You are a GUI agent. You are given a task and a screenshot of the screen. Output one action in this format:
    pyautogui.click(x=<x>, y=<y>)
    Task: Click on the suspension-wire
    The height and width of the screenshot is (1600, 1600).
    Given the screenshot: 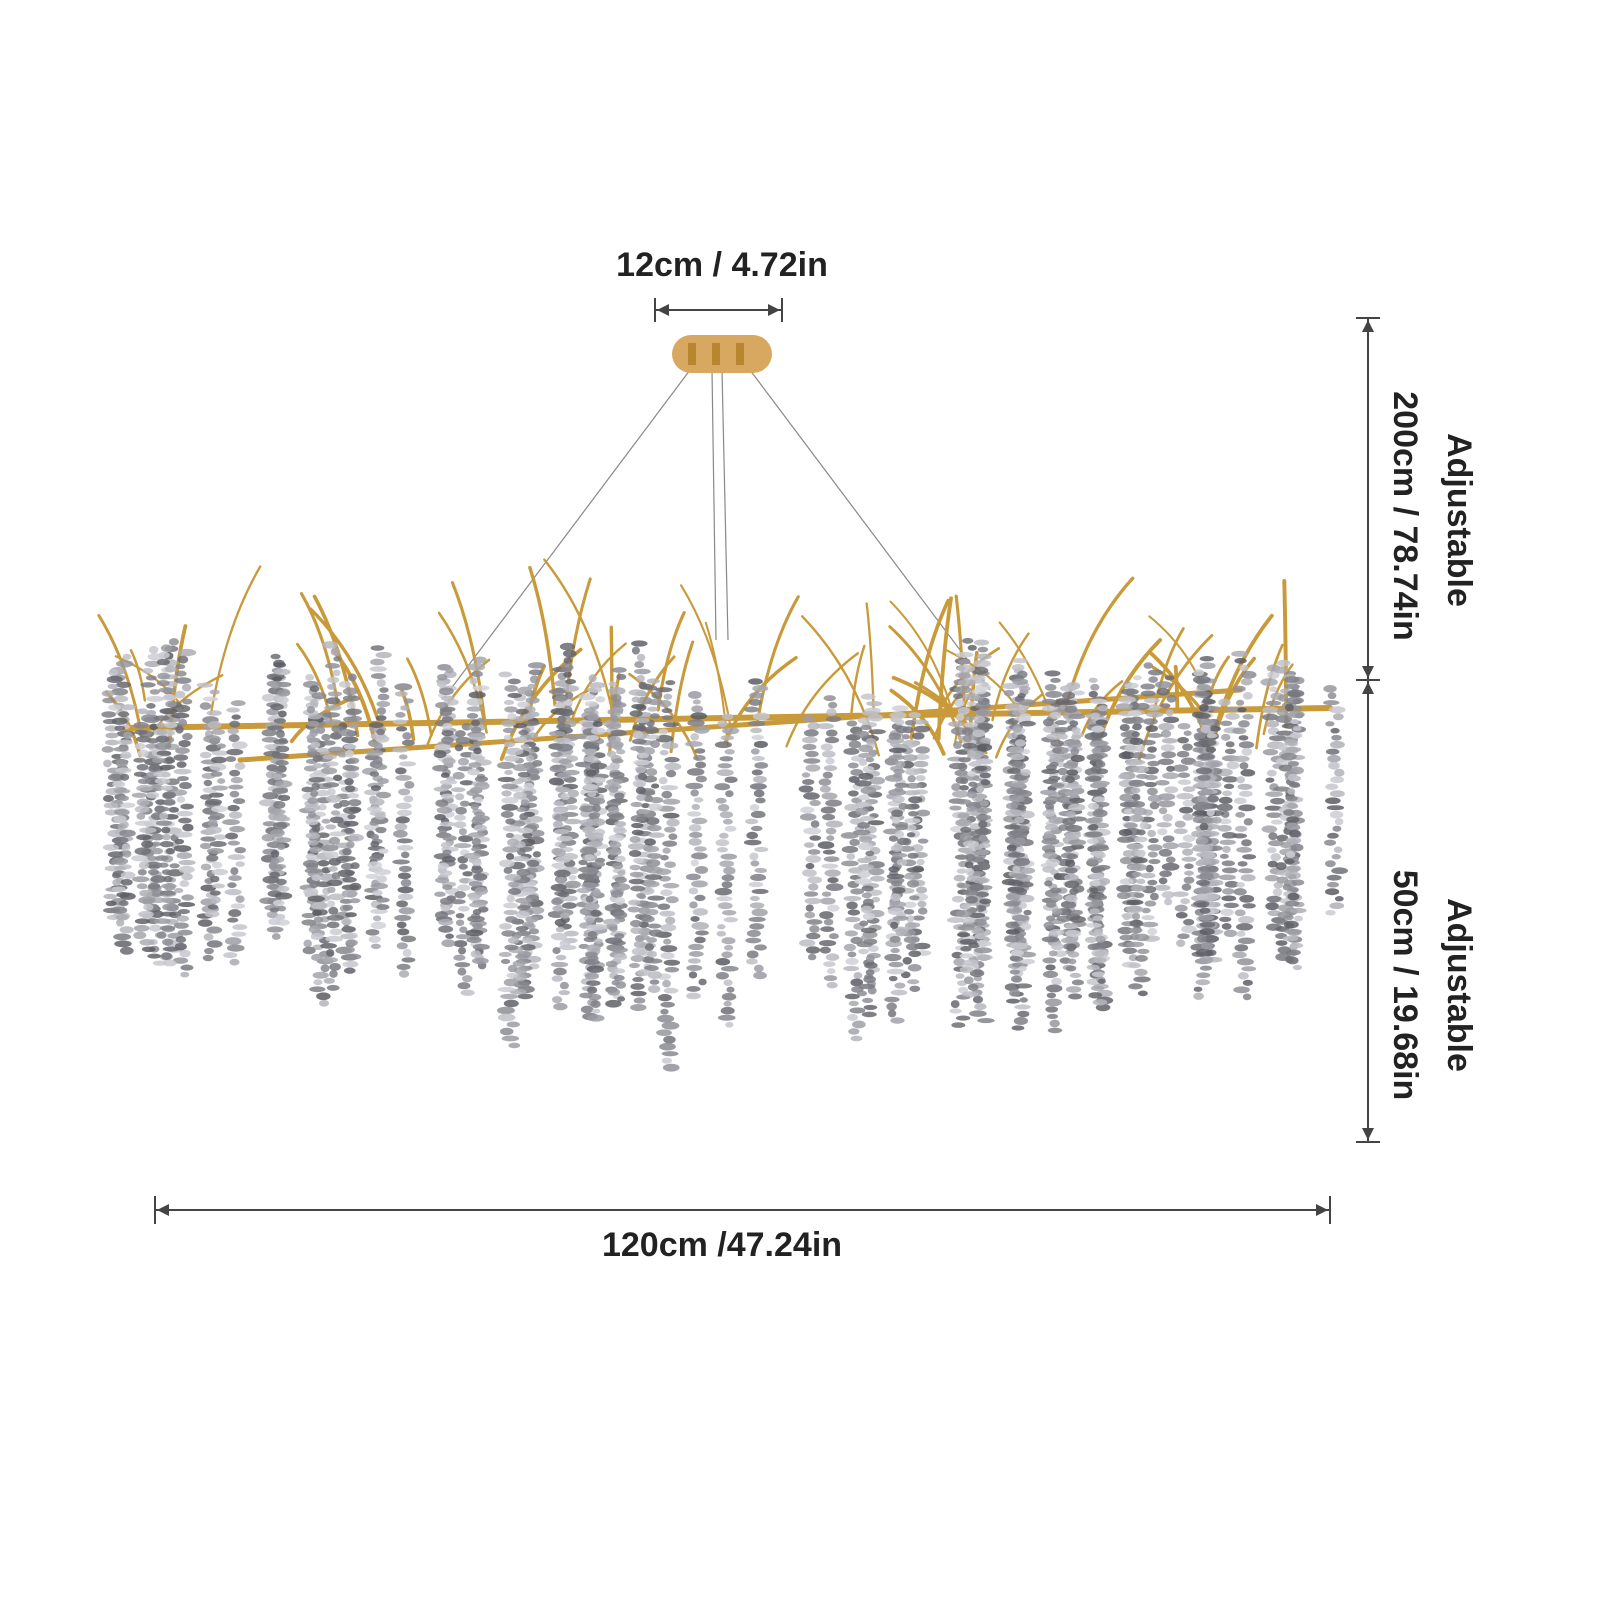 What is the action you would take?
    pyautogui.click(x=870, y=530)
    